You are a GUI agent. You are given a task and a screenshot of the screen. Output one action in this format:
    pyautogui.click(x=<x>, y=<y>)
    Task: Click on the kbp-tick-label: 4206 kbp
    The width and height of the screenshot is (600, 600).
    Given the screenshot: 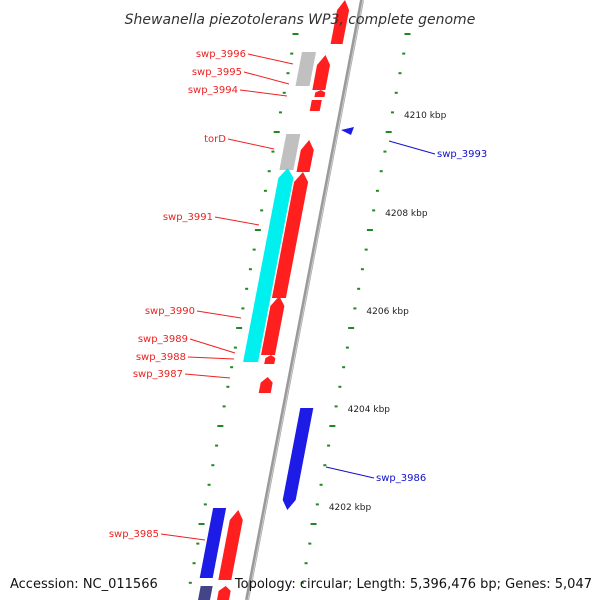 What is the action you would take?
    pyautogui.click(x=387, y=312)
    